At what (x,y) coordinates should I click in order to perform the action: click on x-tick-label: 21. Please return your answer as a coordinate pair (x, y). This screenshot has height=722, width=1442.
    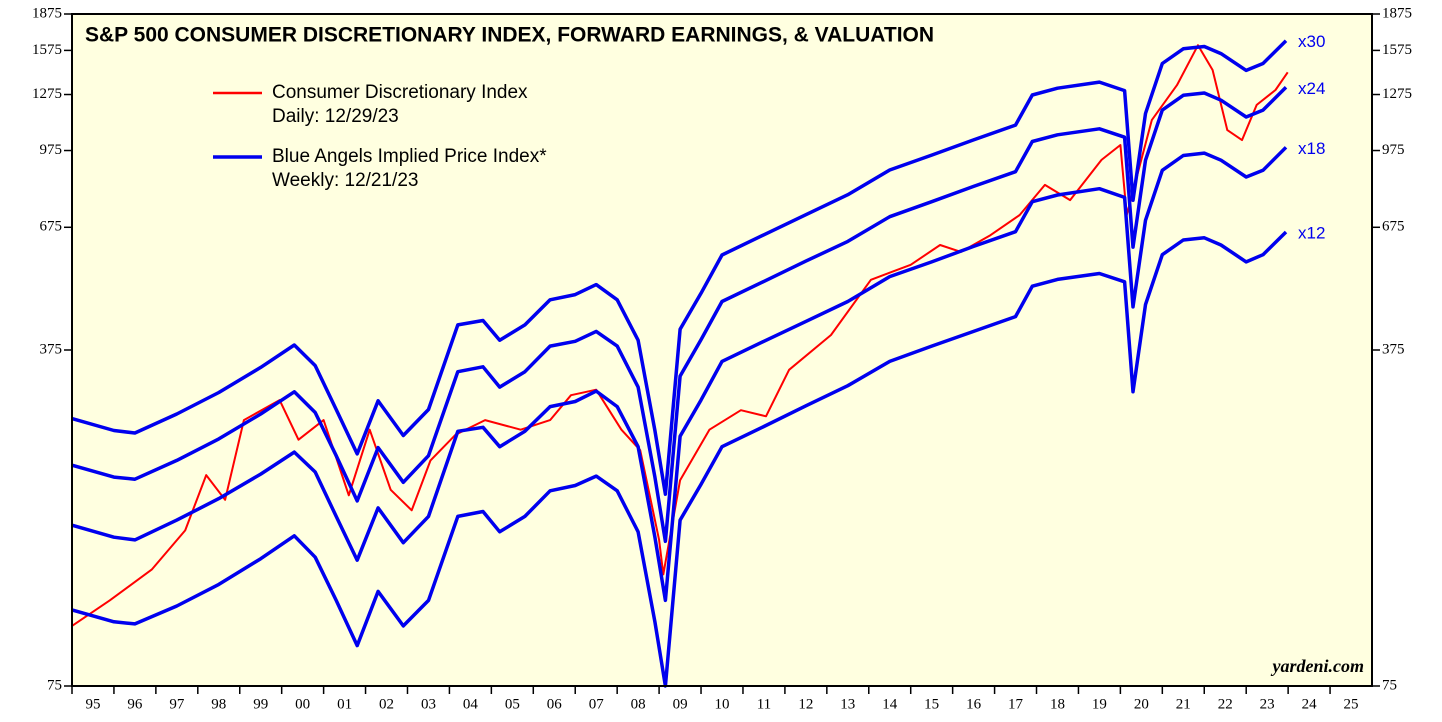
    Looking at the image, I should click on (1183, 704).